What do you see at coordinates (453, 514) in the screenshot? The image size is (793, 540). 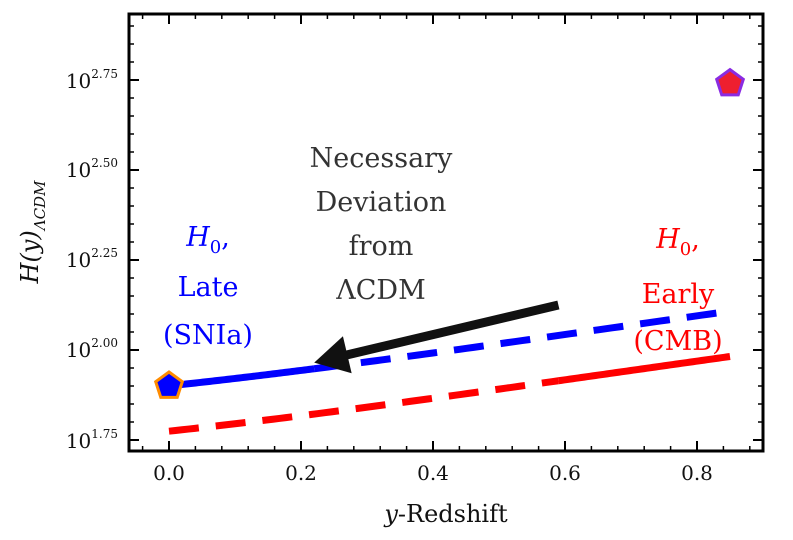 I see `x-axis-title-rest: -Redshift` at bounding box center [453, 514].